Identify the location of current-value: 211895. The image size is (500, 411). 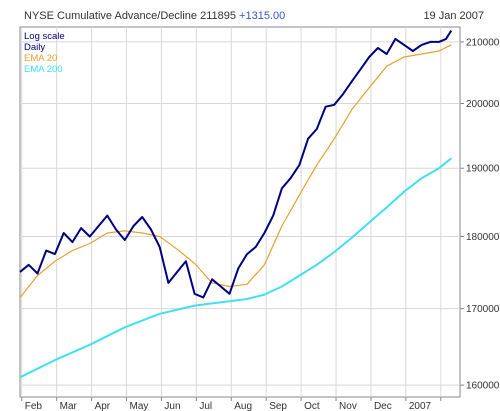
(218, 16).